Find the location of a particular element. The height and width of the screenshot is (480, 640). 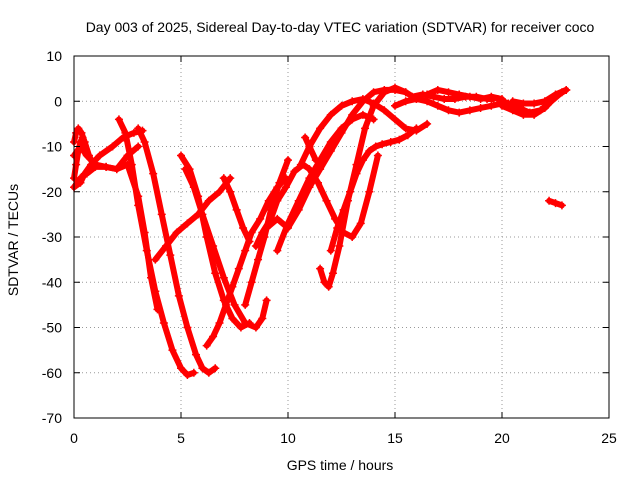

y-tick-label: 10 is located at coordinates (54, 56).